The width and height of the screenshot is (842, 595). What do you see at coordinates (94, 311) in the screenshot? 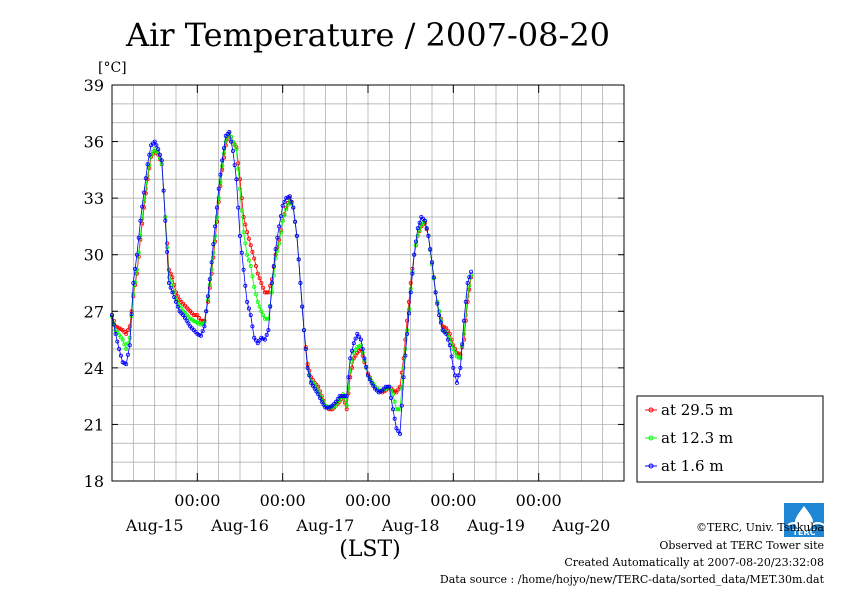
I see `y-tick-label: 27` at bounding box center [94, 311].